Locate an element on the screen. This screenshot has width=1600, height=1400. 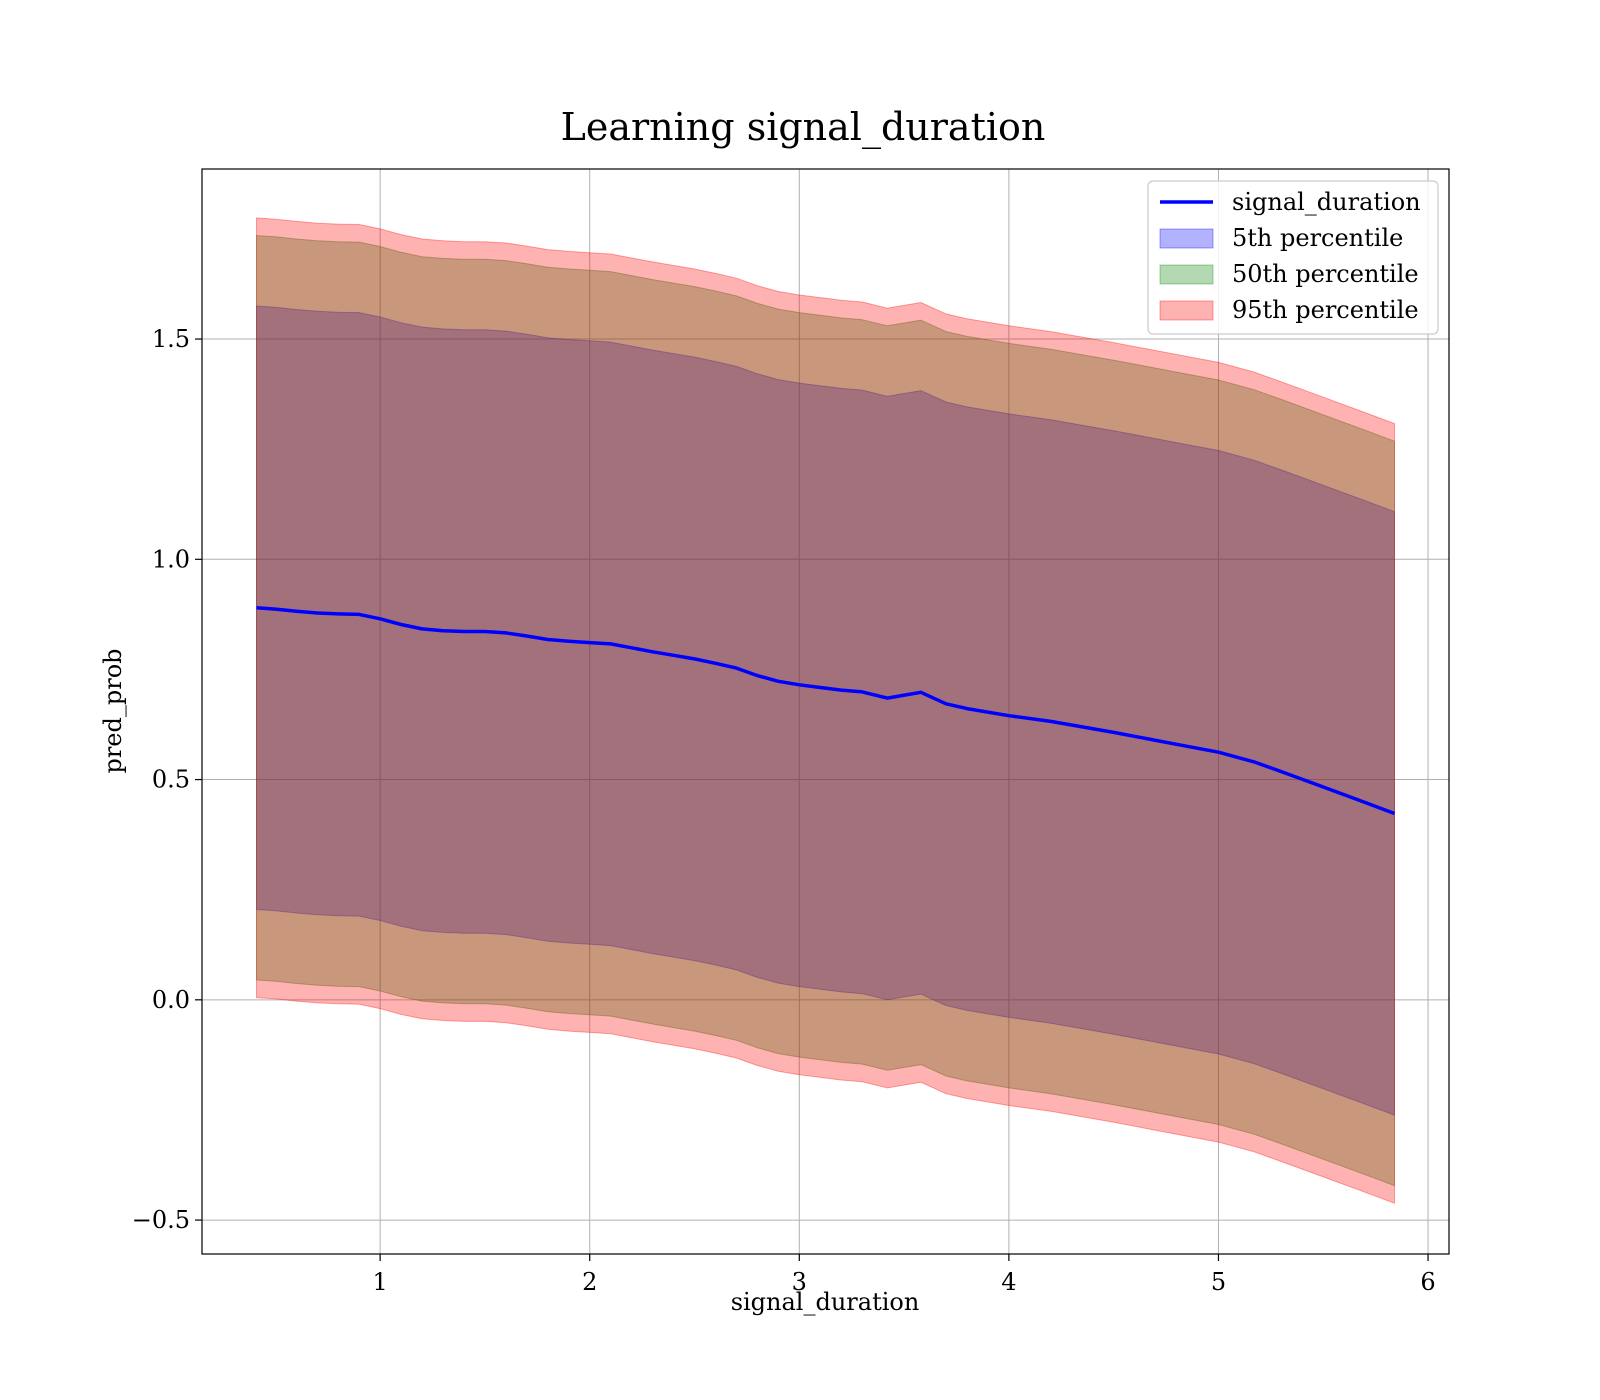
series-lines is located at coordinates (826, 711).